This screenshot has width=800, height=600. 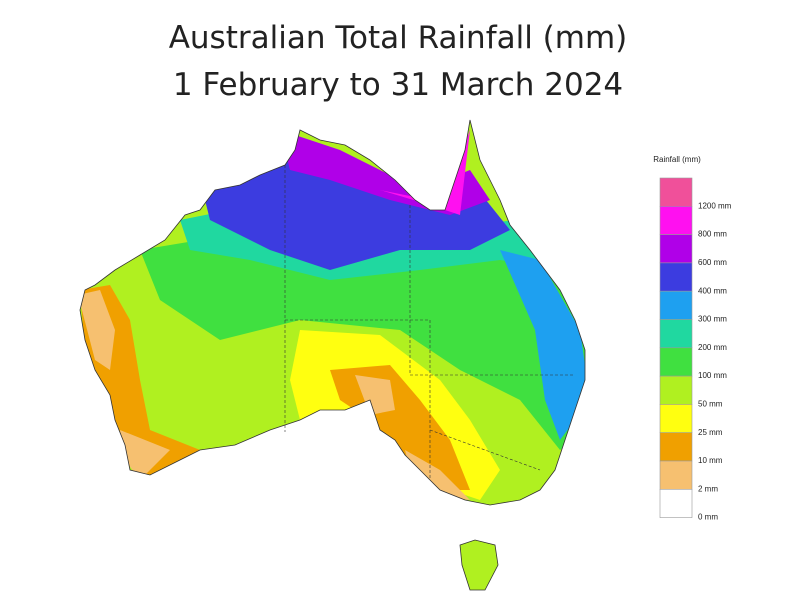 I want to click on legend-label: 25 mm, so click(x=710, y=432).